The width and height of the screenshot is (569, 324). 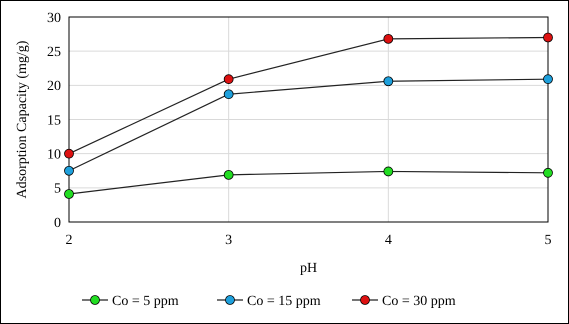 What do you see at coordinates (54, 86) in the screenshot?
I see `y-tick-label: 20` at bounding box center [54, 86].